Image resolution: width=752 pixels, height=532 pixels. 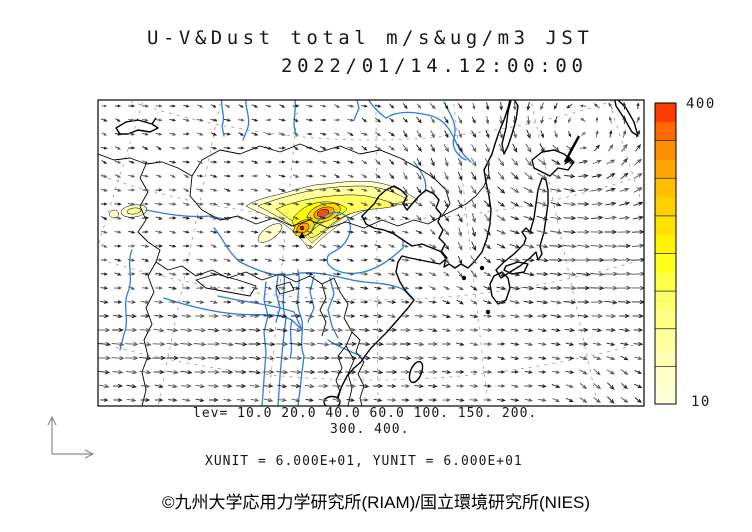 I want to click on colorbar, so click(x=665, y=253).